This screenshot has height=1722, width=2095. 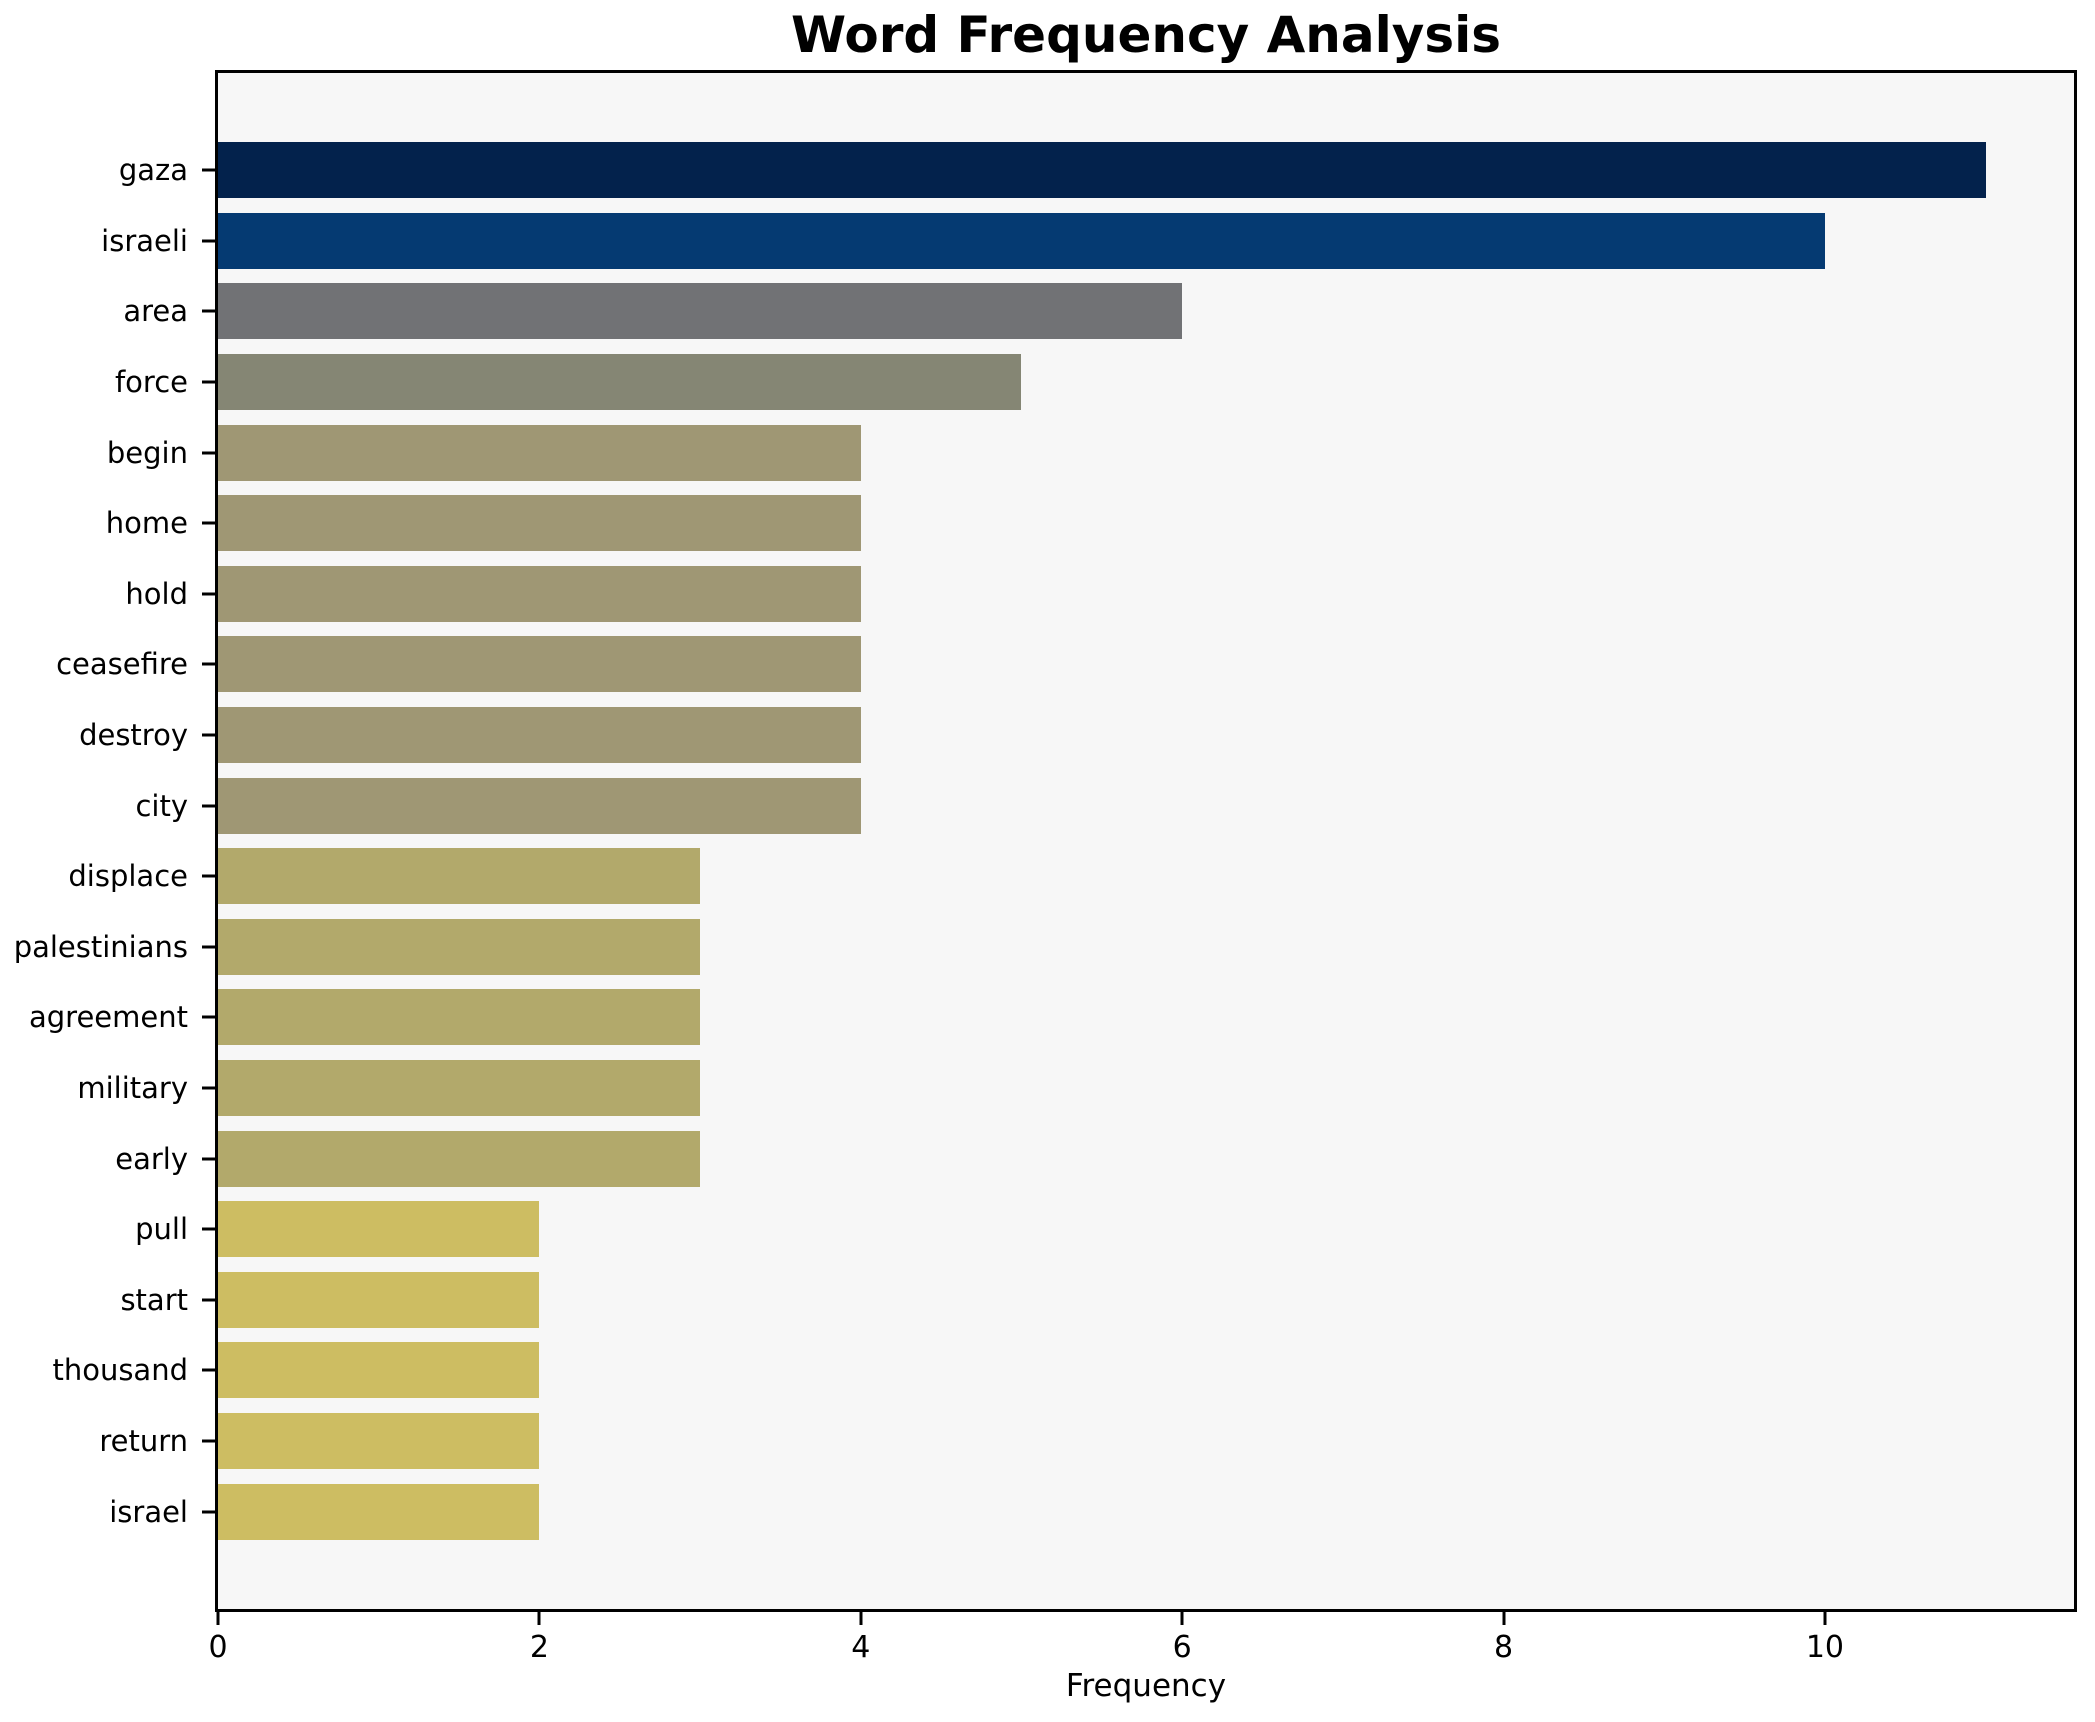 I want to click on bar-military, so click(x=459, y=1088).